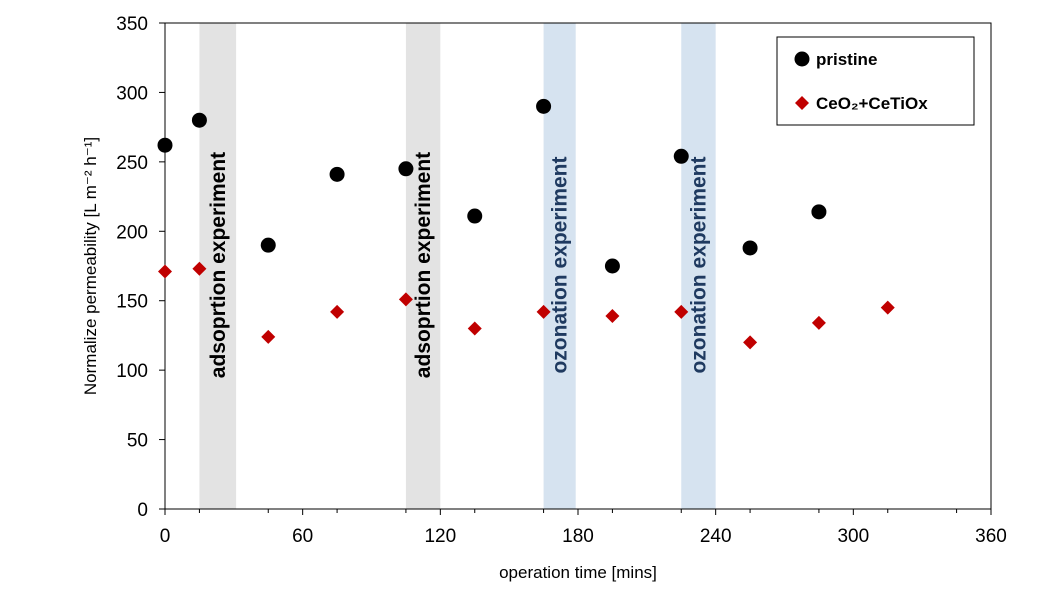 This screenshot has width=1041, height=606. Describe the element at coordinates (440, 536) in the screenshot. I see `x-tick-label: 120` at that location.